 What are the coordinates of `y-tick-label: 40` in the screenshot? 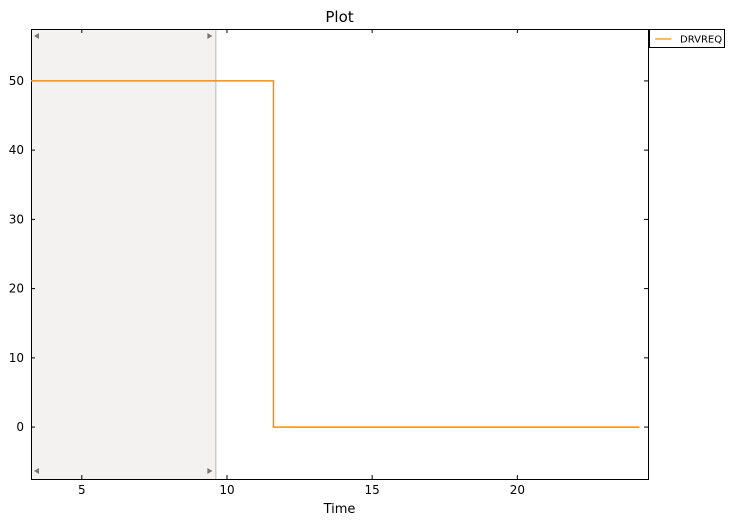 It's located at (16, 150).